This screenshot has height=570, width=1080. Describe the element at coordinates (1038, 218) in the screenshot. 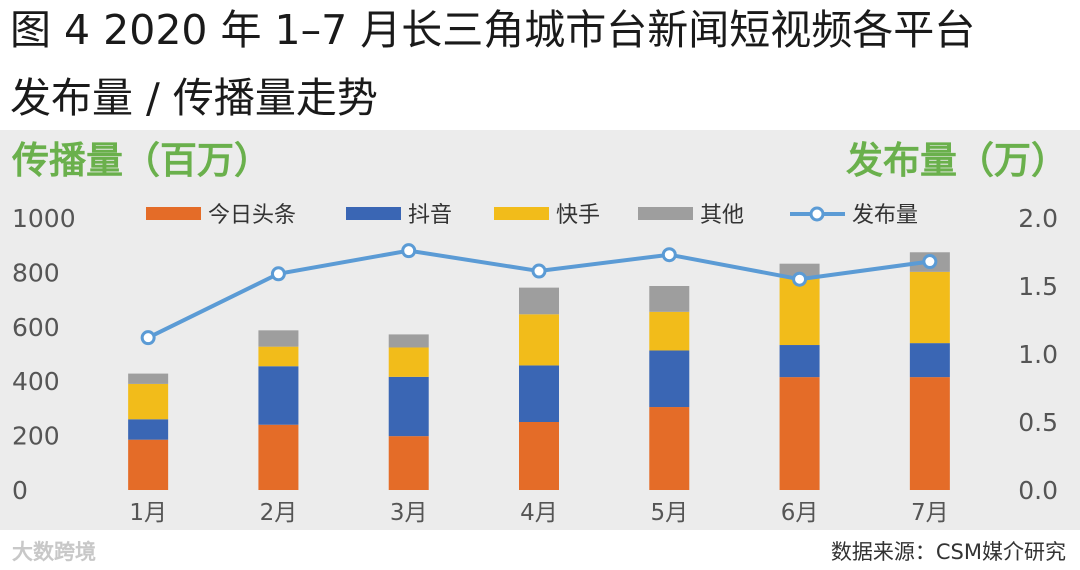

I see `y-right-tick-label: 2.0` at that location.